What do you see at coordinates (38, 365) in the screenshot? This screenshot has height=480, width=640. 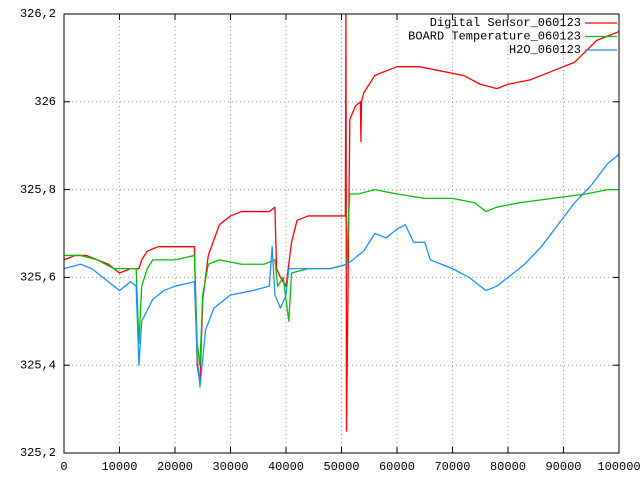 I see `y-tick-label: 325,4` at bounding box center [38, 365].